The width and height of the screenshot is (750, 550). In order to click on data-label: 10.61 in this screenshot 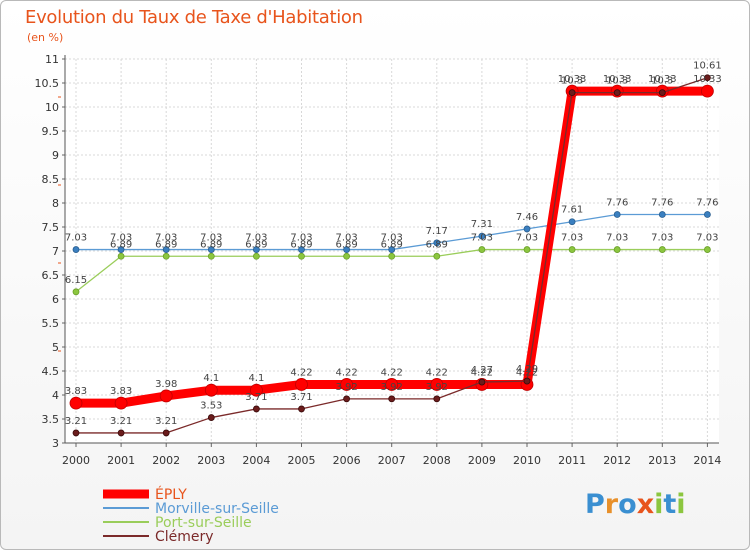, I will do `click(707, 66)`.